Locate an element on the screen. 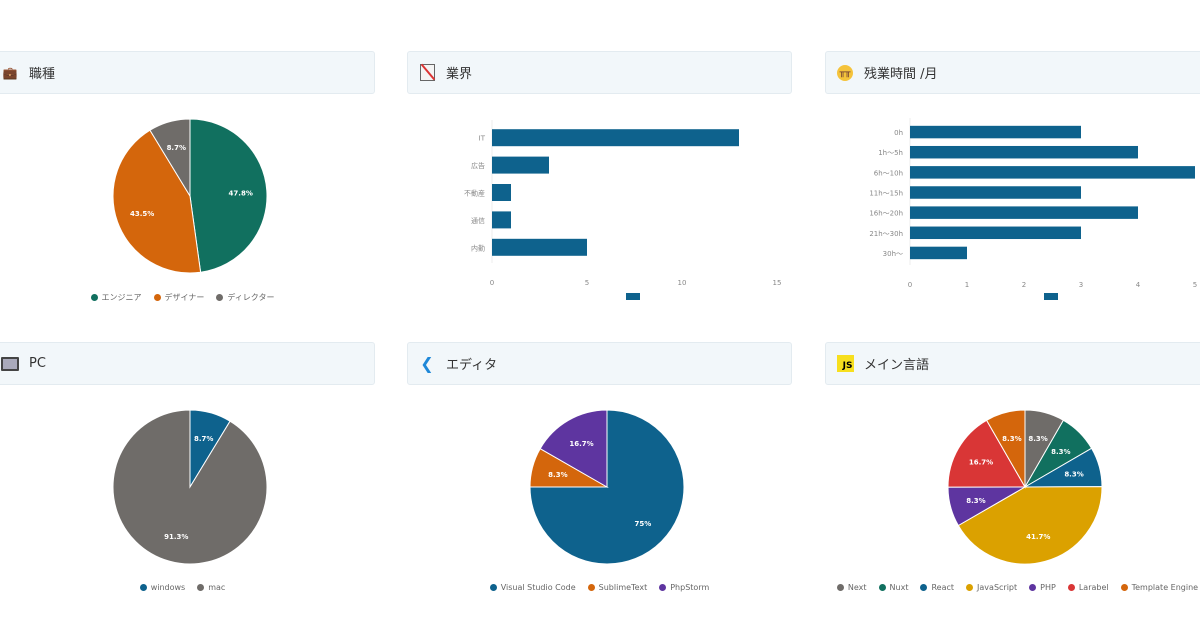 The image size is (1200, 630). panel-title: 残業時間 /月 is located at coordinates (901, 74).